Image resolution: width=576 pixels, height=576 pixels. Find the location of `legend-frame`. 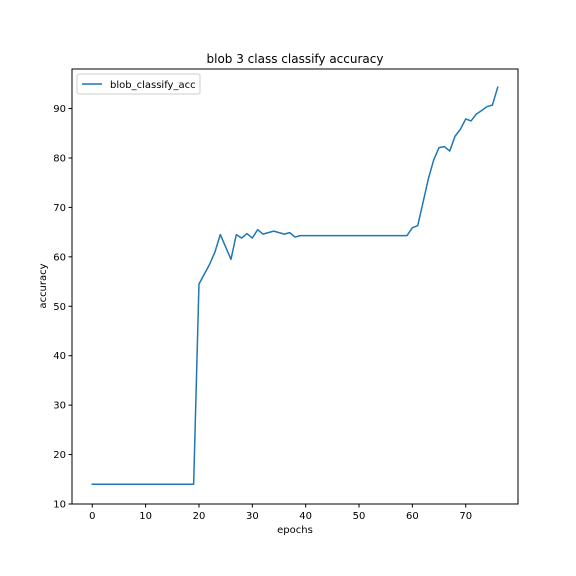

legend-frame is located at coordinates (138, 84).